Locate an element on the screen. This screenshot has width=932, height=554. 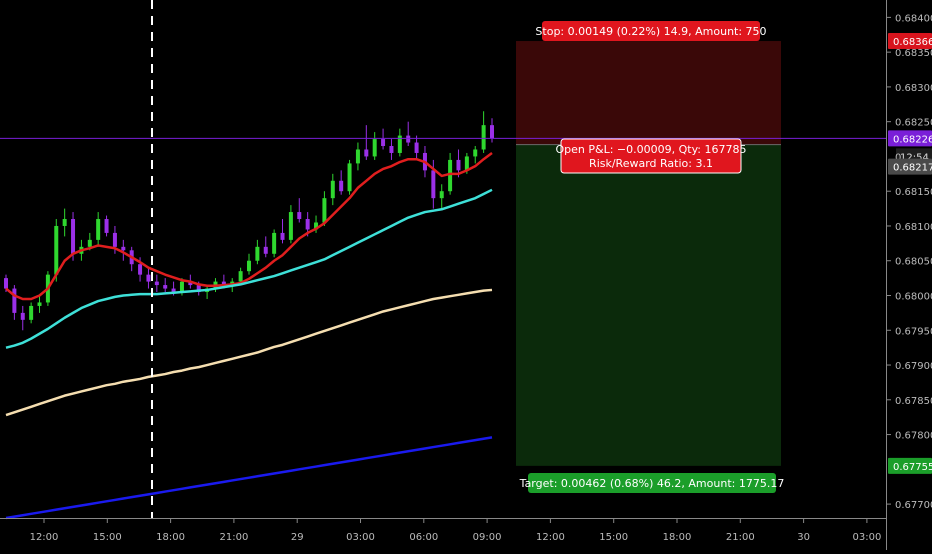
countdown-text: 12:54 is located at coordinates (914, 157).